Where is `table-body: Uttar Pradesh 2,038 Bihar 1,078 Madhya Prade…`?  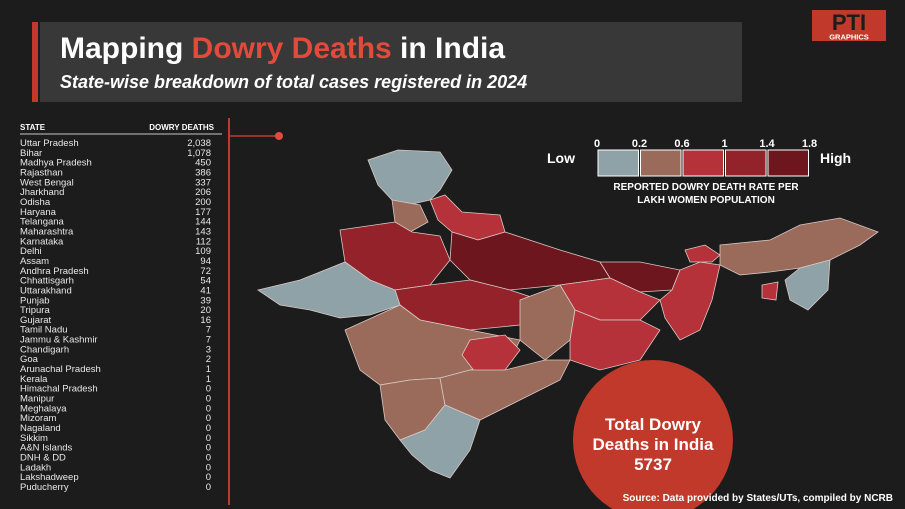 table-body: Uttar Pradesh 2,038 Bihar 1,078 Madhya Prade… is located at coordinates (115, 315).